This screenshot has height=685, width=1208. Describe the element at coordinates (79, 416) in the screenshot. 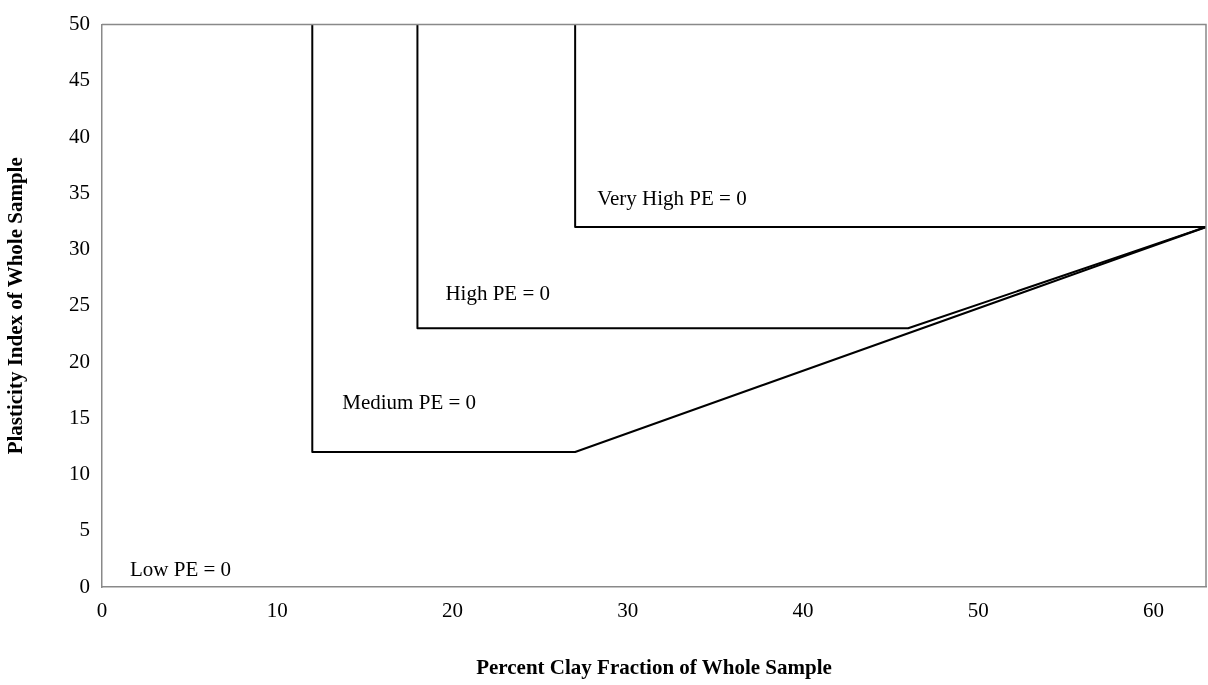

I see `y-tick-label: 15` at that location.